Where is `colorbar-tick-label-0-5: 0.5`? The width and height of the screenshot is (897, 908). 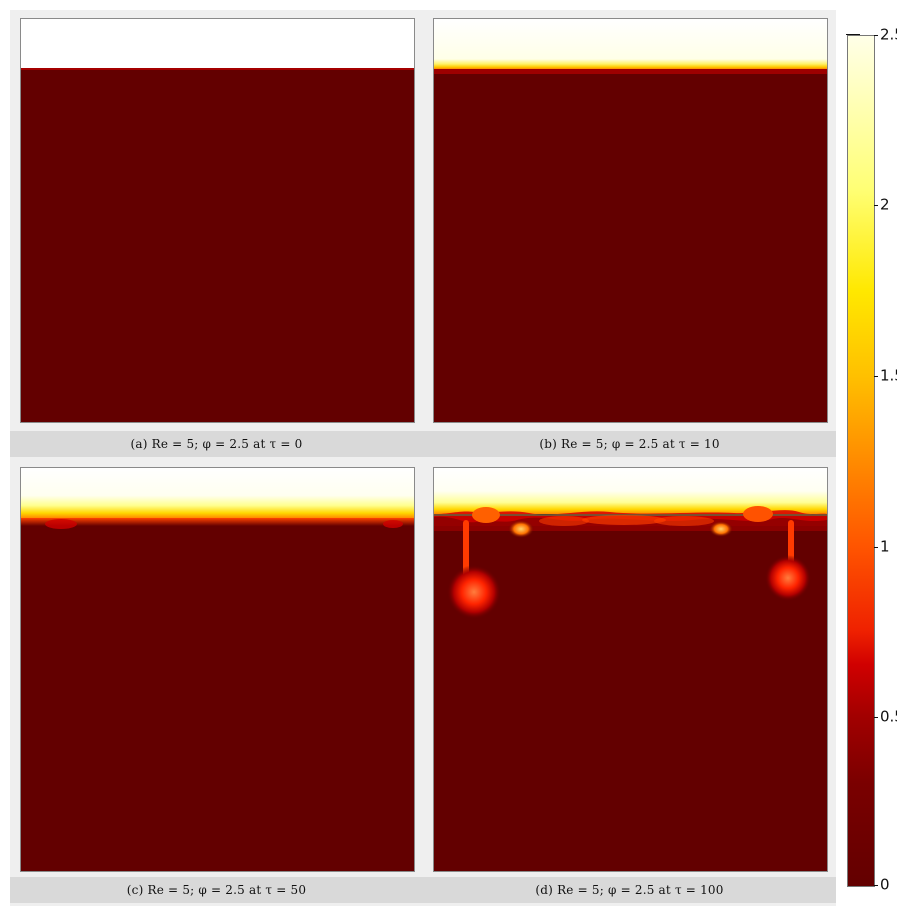 colorbar-tick-label-0-5: 0.5 is located at coordinates (888, 716).